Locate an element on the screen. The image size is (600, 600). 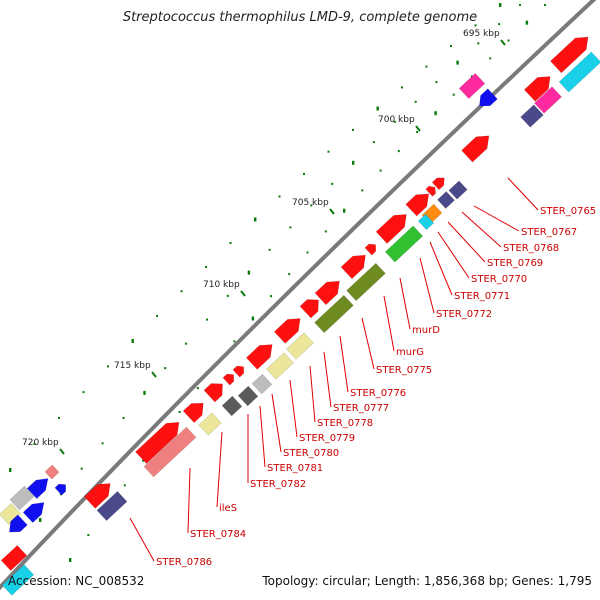
gene-label-ster-0782: STER_0782 is located at coordinates (278, 484).